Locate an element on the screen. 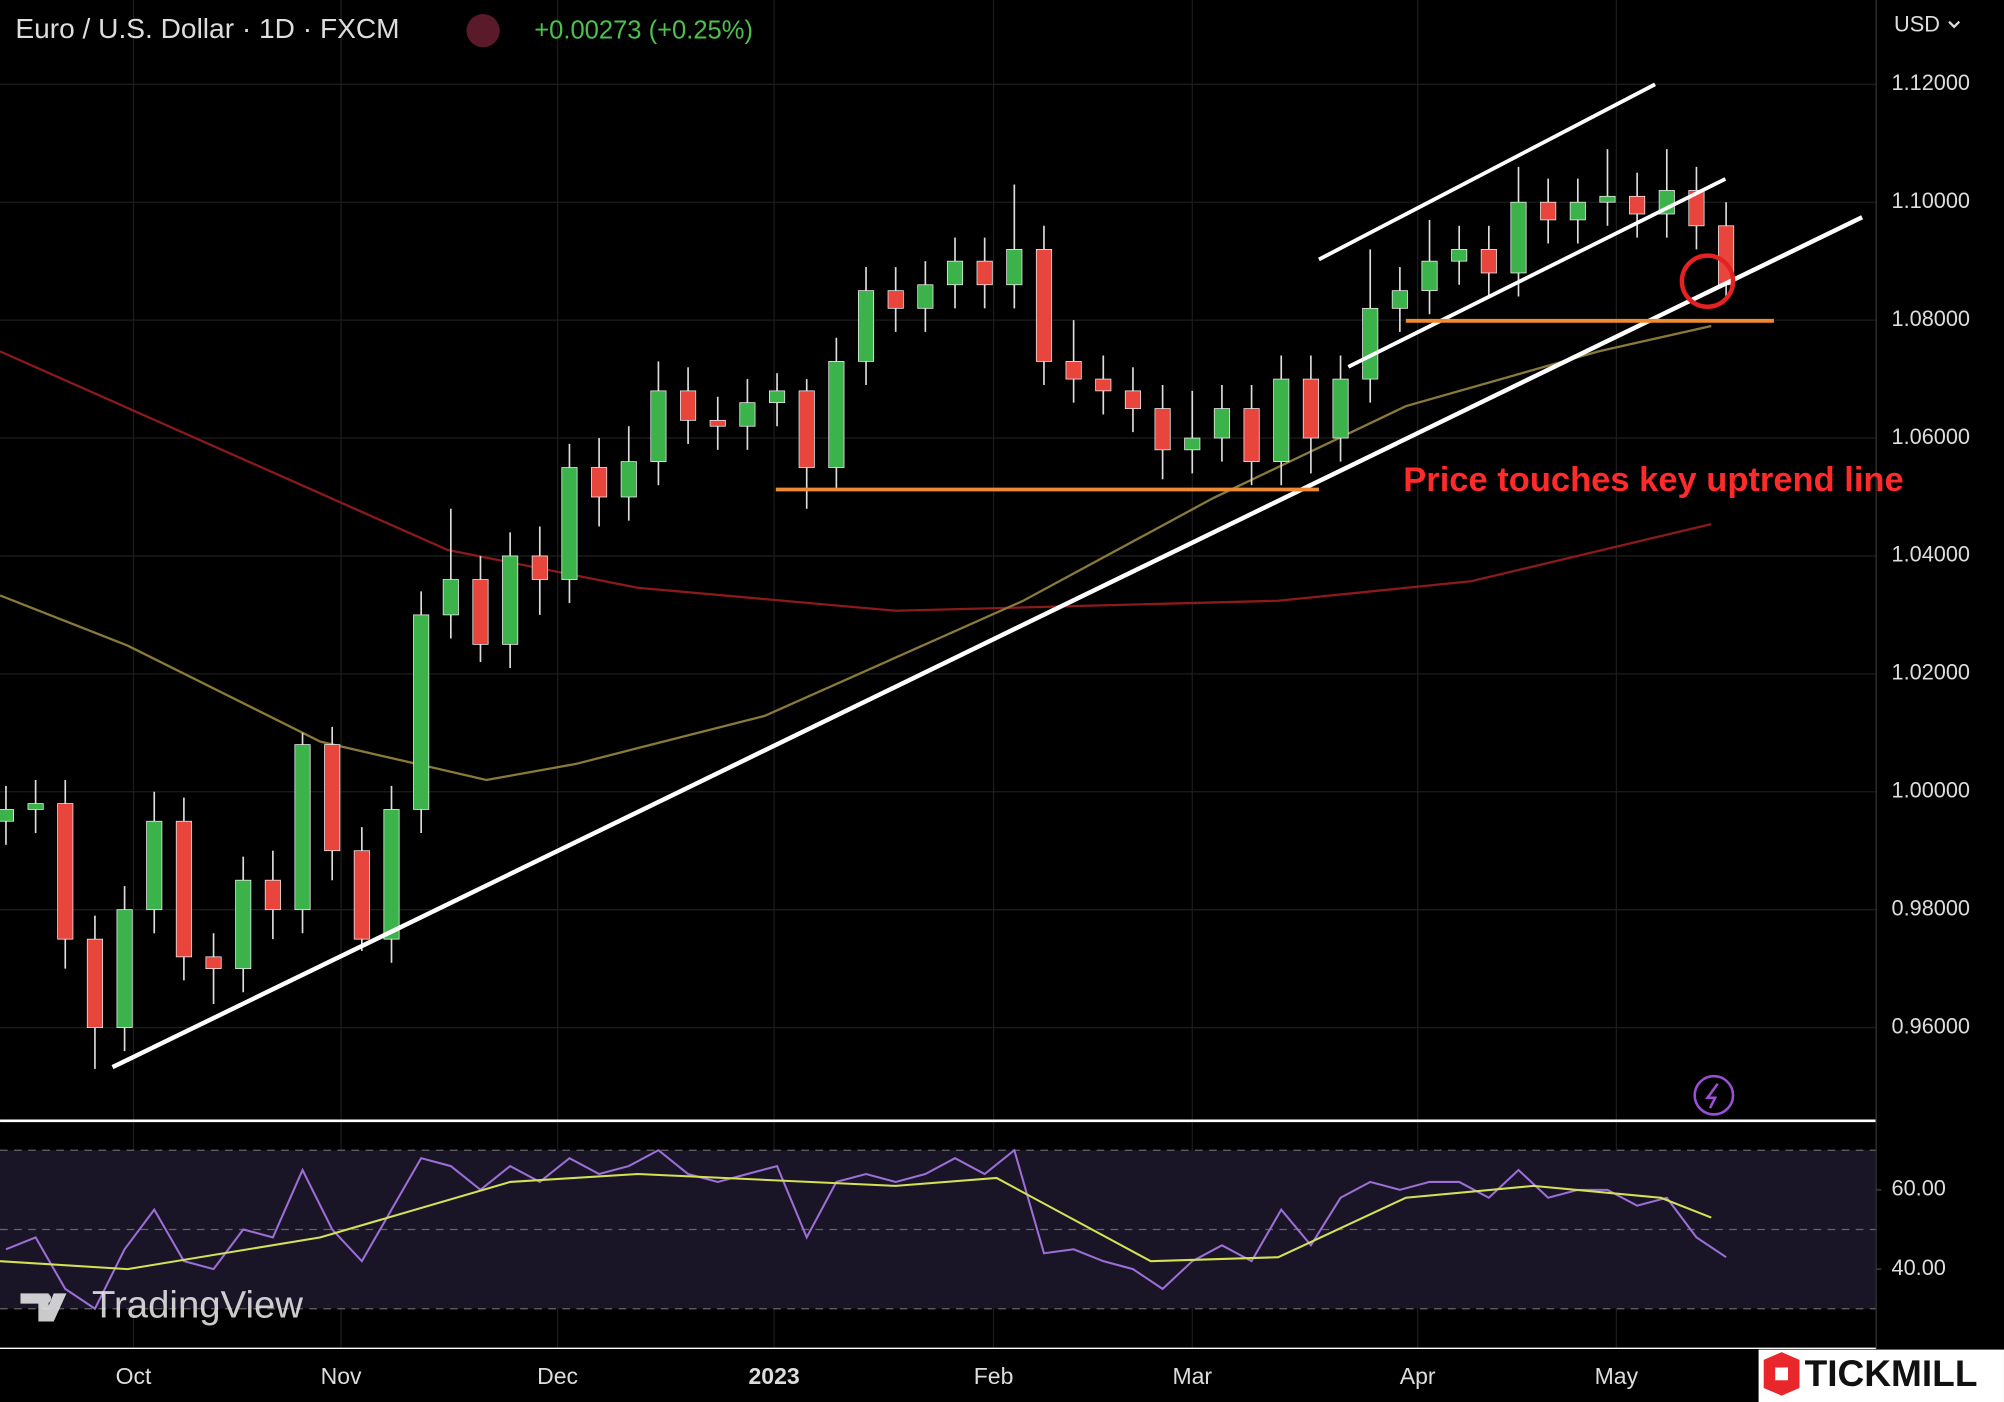  x-tick-label: Oct is located at coordinates (134, 1376).